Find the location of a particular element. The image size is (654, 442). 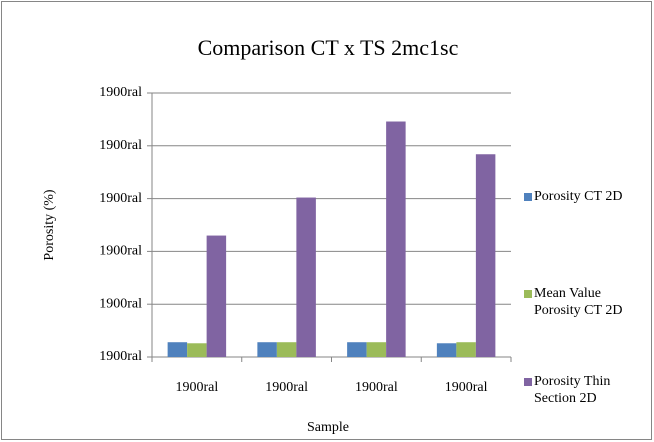

x-axis-label: Sample is located at coordinates (328, 427).